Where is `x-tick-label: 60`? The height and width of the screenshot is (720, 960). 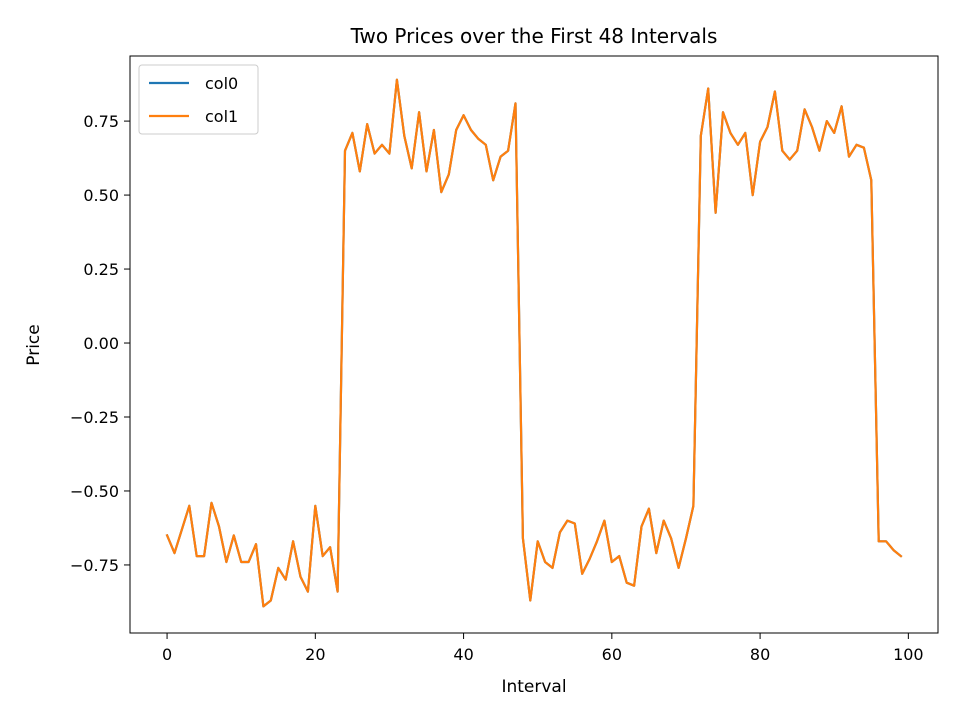
x-tick-label: 60 is located at coordinates (612, 654).